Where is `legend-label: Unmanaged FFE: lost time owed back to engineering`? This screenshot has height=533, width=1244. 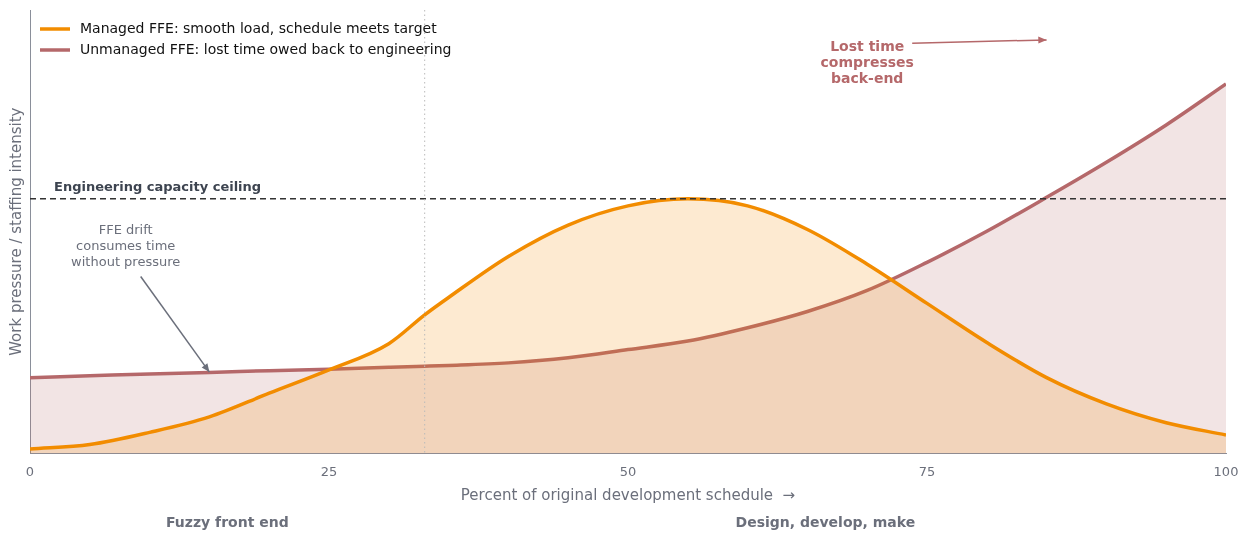 legend-label: Unmanaged FFE: lost time owed back to engineering is located at coordinates (266, 48).